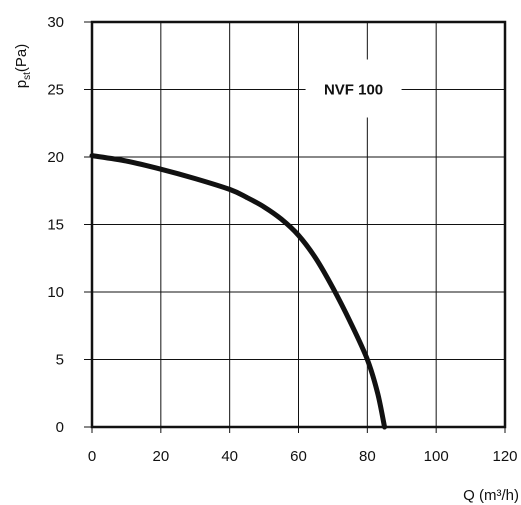 The height and width of the screenshot is (505, 521). I want to click on x-tick-label: 120, so click(504, 456).